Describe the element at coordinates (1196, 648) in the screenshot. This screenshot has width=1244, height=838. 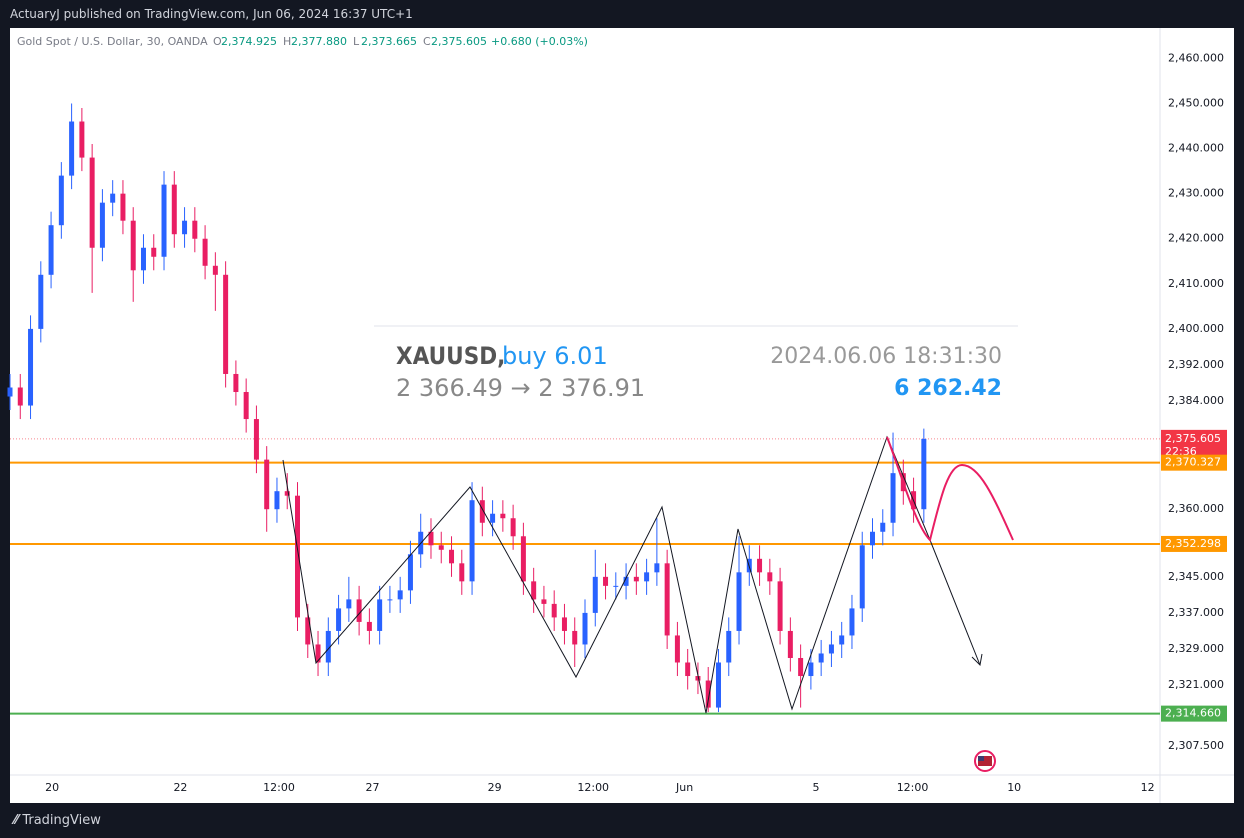
I see `y-tick-label: 2,329.000` at that location.